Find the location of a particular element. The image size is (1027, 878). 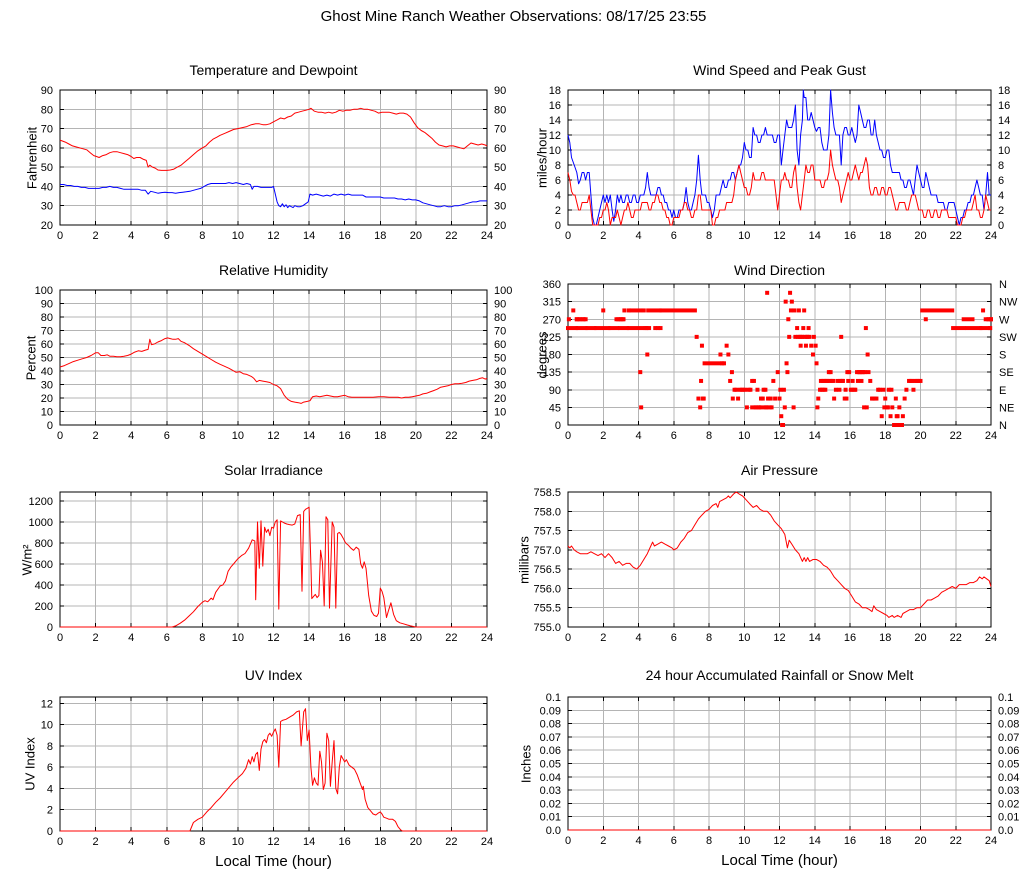

svg-text: 755.0 is located at coordinates (547, 628).